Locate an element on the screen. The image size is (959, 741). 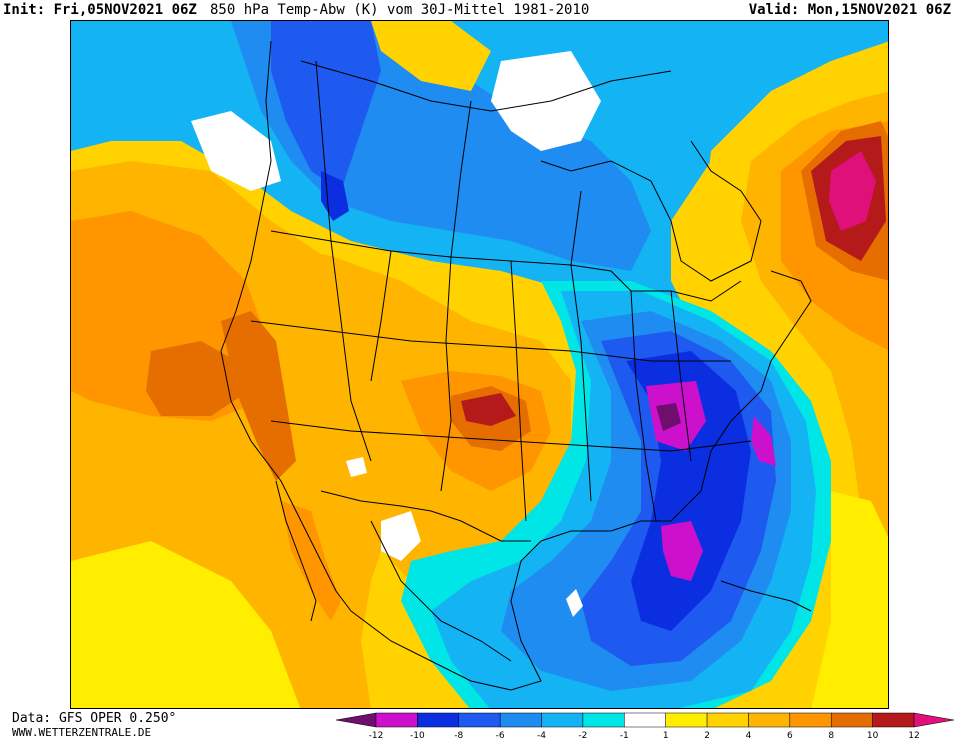
color-legend: -12 -10 -8 -6 -4 -2 -1 1 2 4 6 8 10 12 is located at coordinates (645, 726).